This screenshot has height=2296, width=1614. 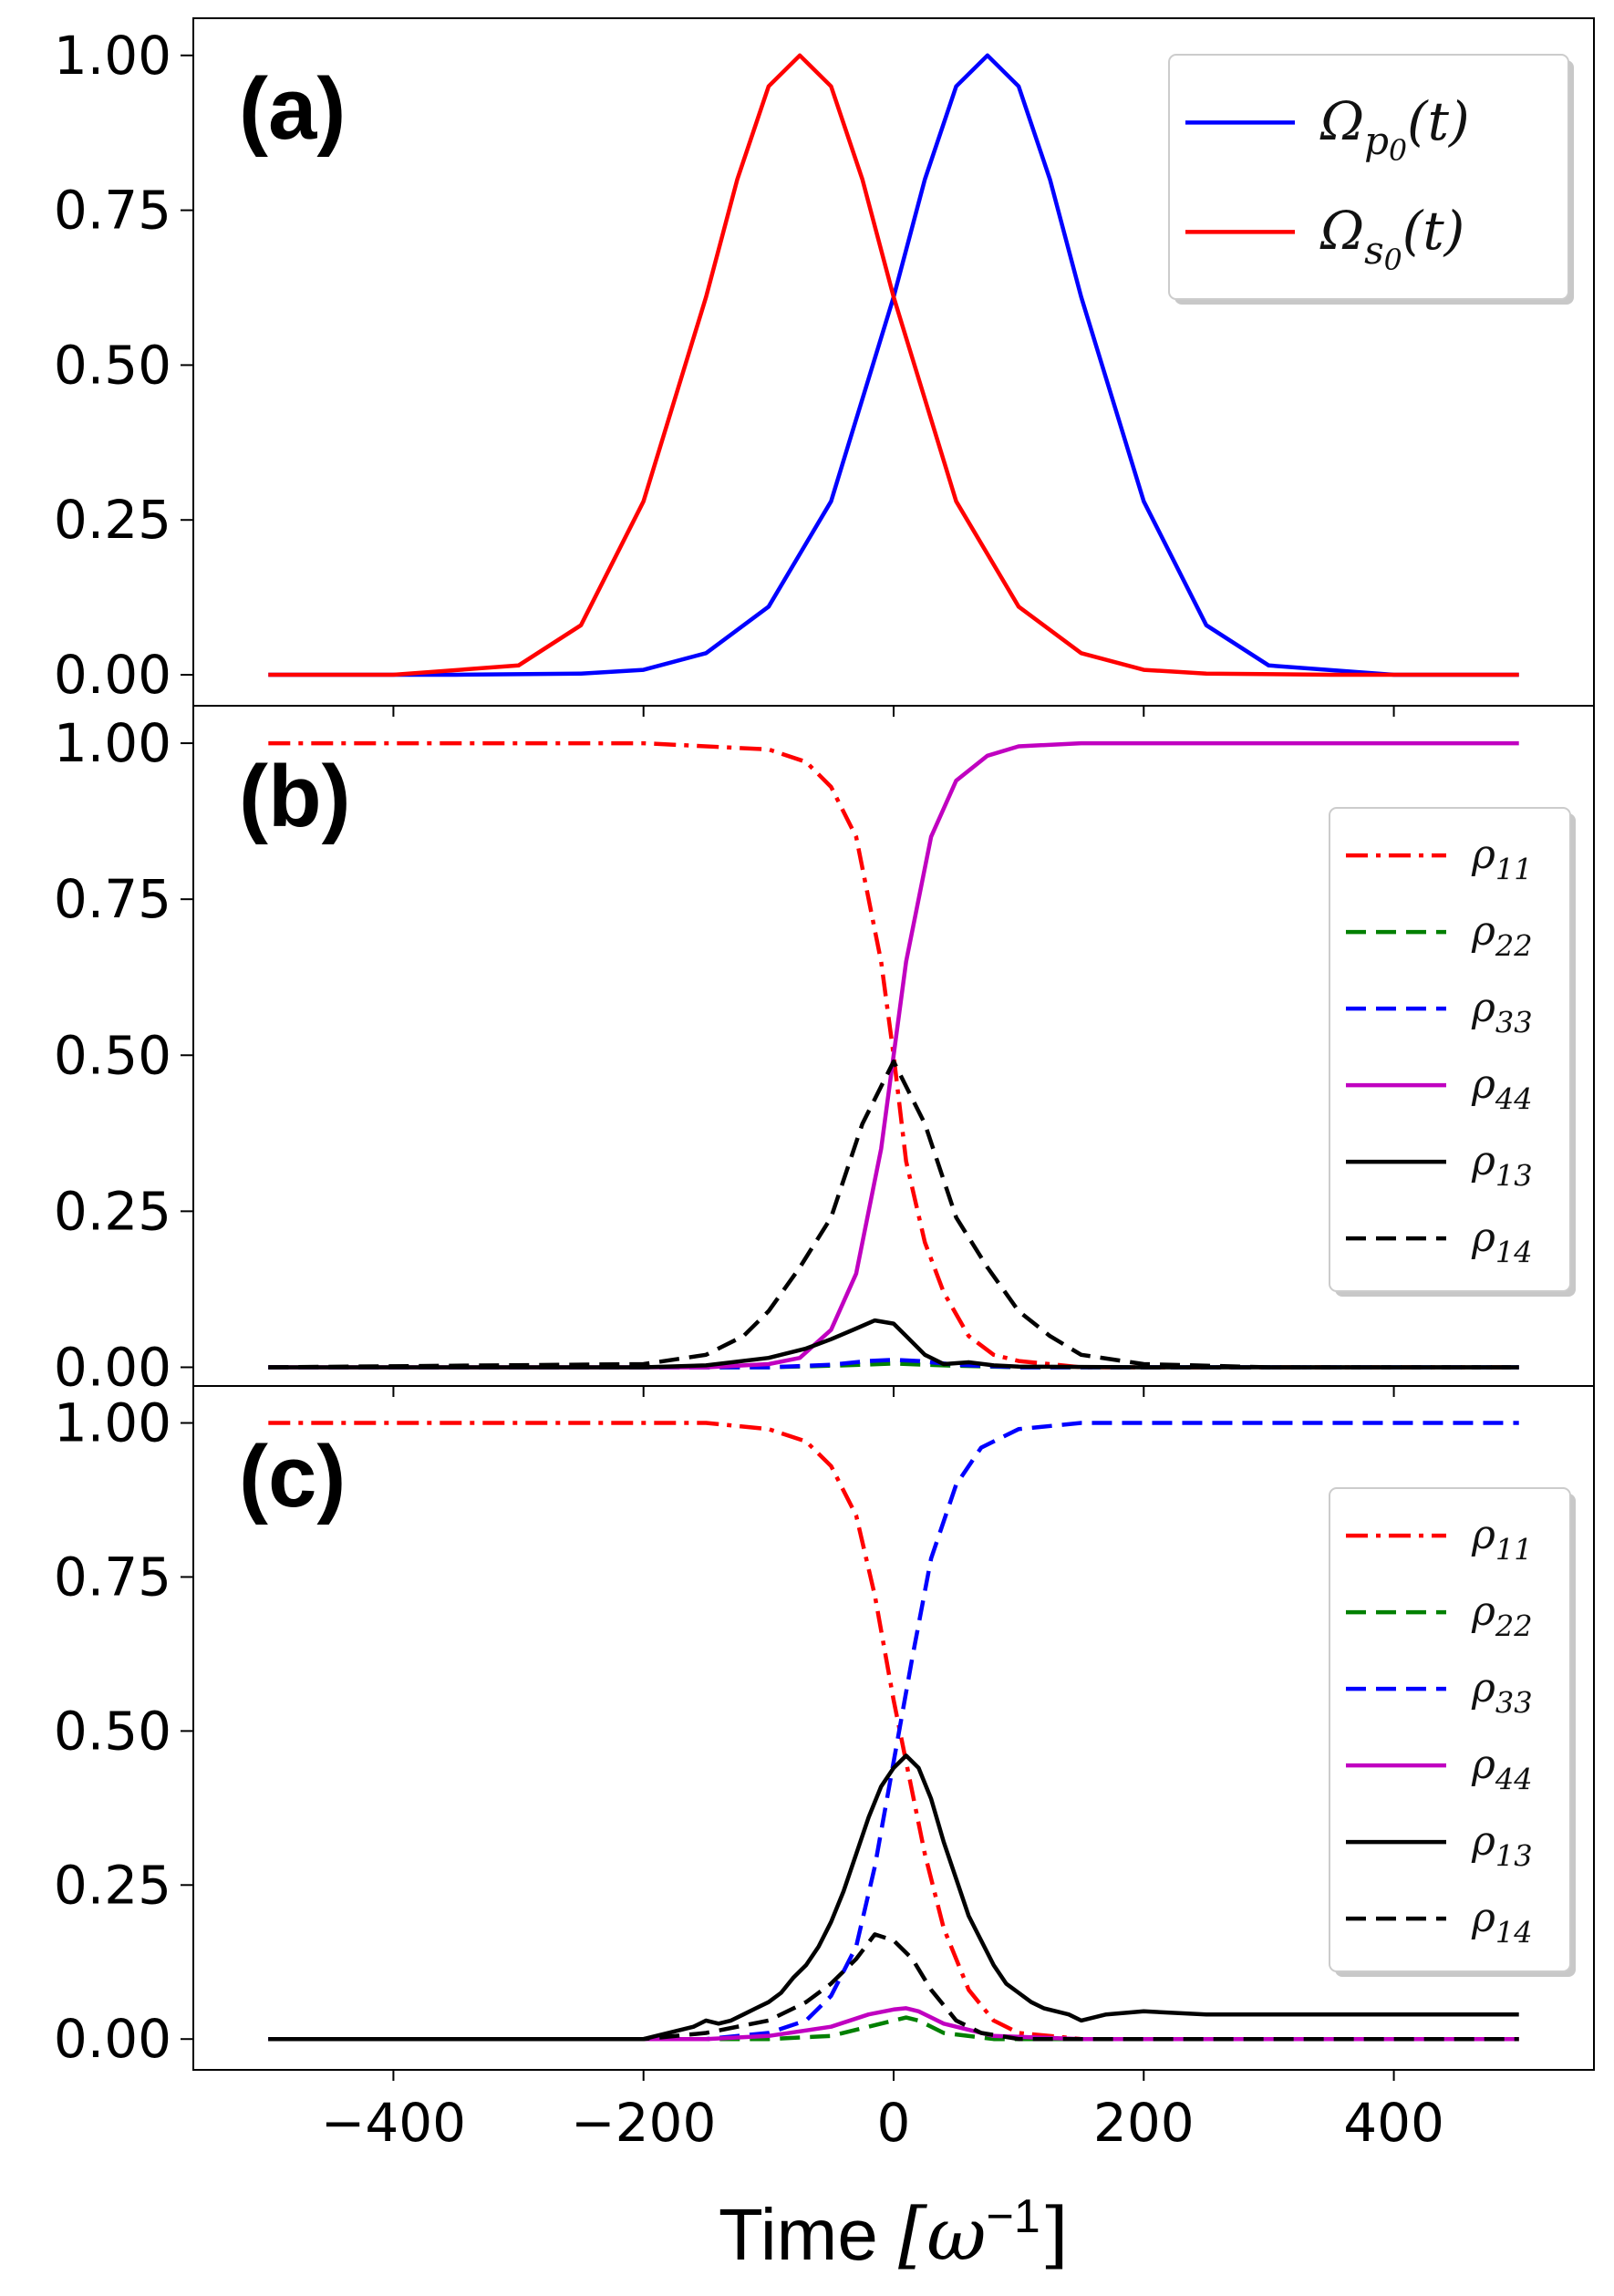 I want to click on panel-label: (a), so click(x=292, y=109).